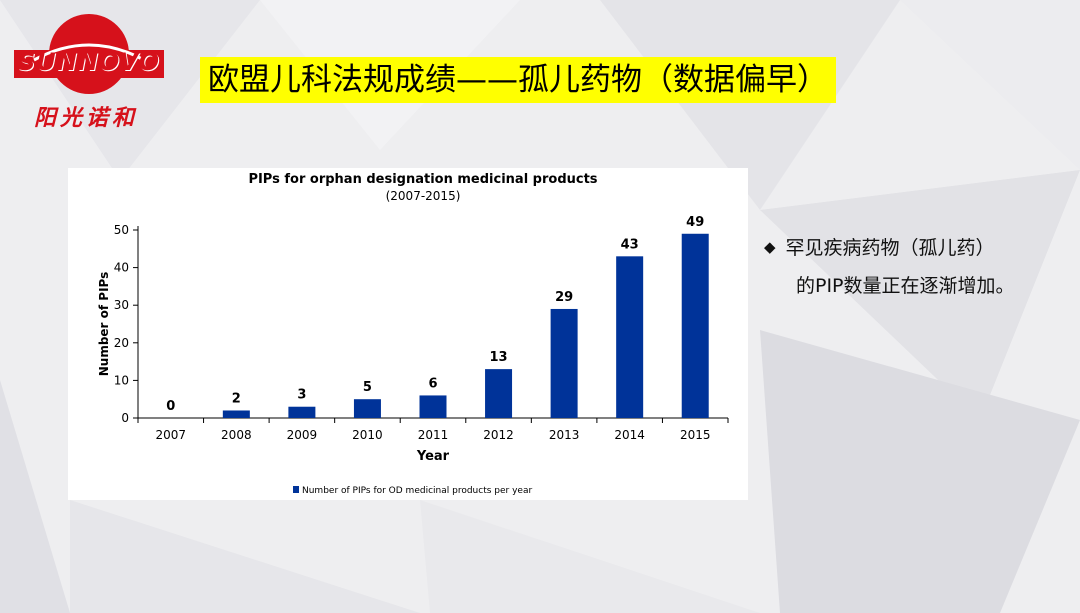 Image resolution: width=1080 pixels, height=613 pixels. What do you see at coordinates (89, 62) in the screenshot?
I see `logo-wordmark: SUNNOVO` at bounding box center [89, 62].